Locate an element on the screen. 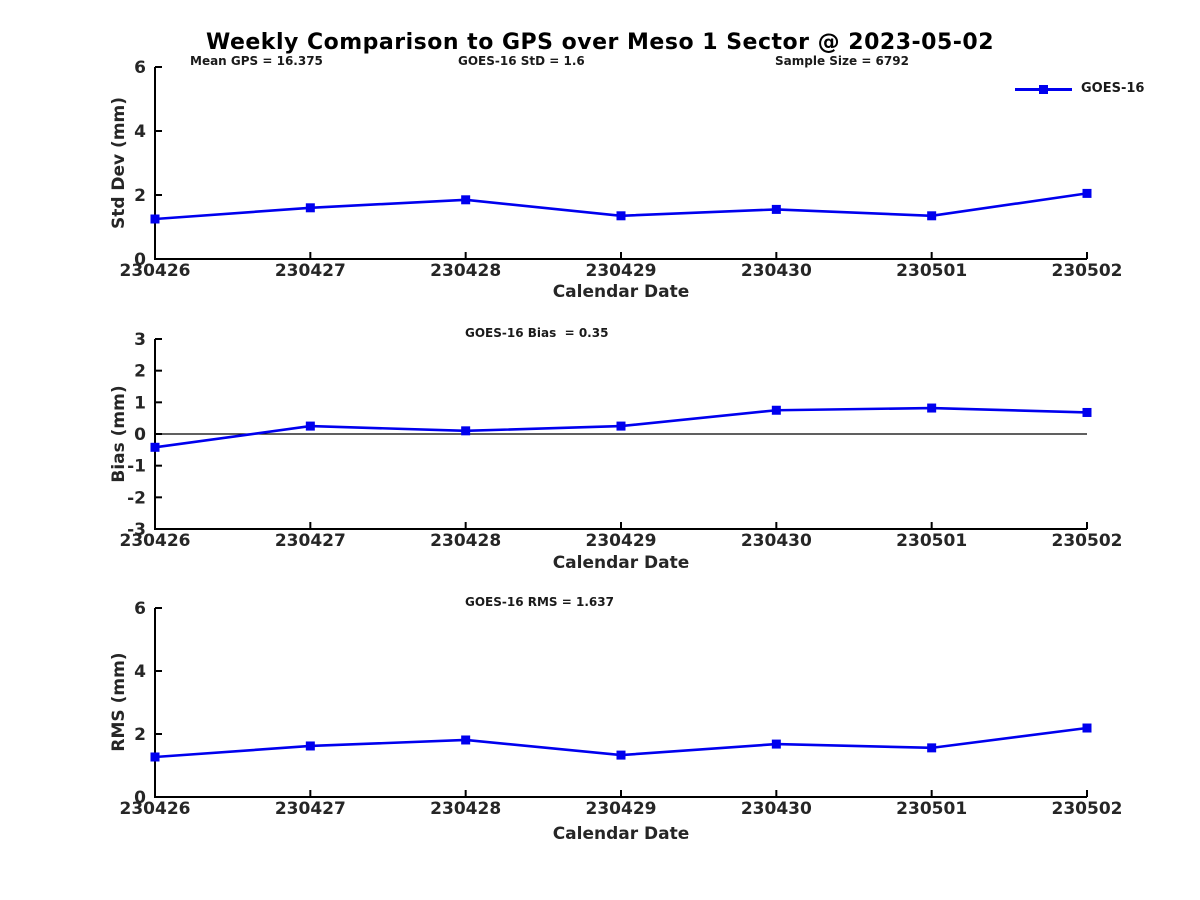  x-axis-label-1: Calendar Date is located at coordinates (621, 292).